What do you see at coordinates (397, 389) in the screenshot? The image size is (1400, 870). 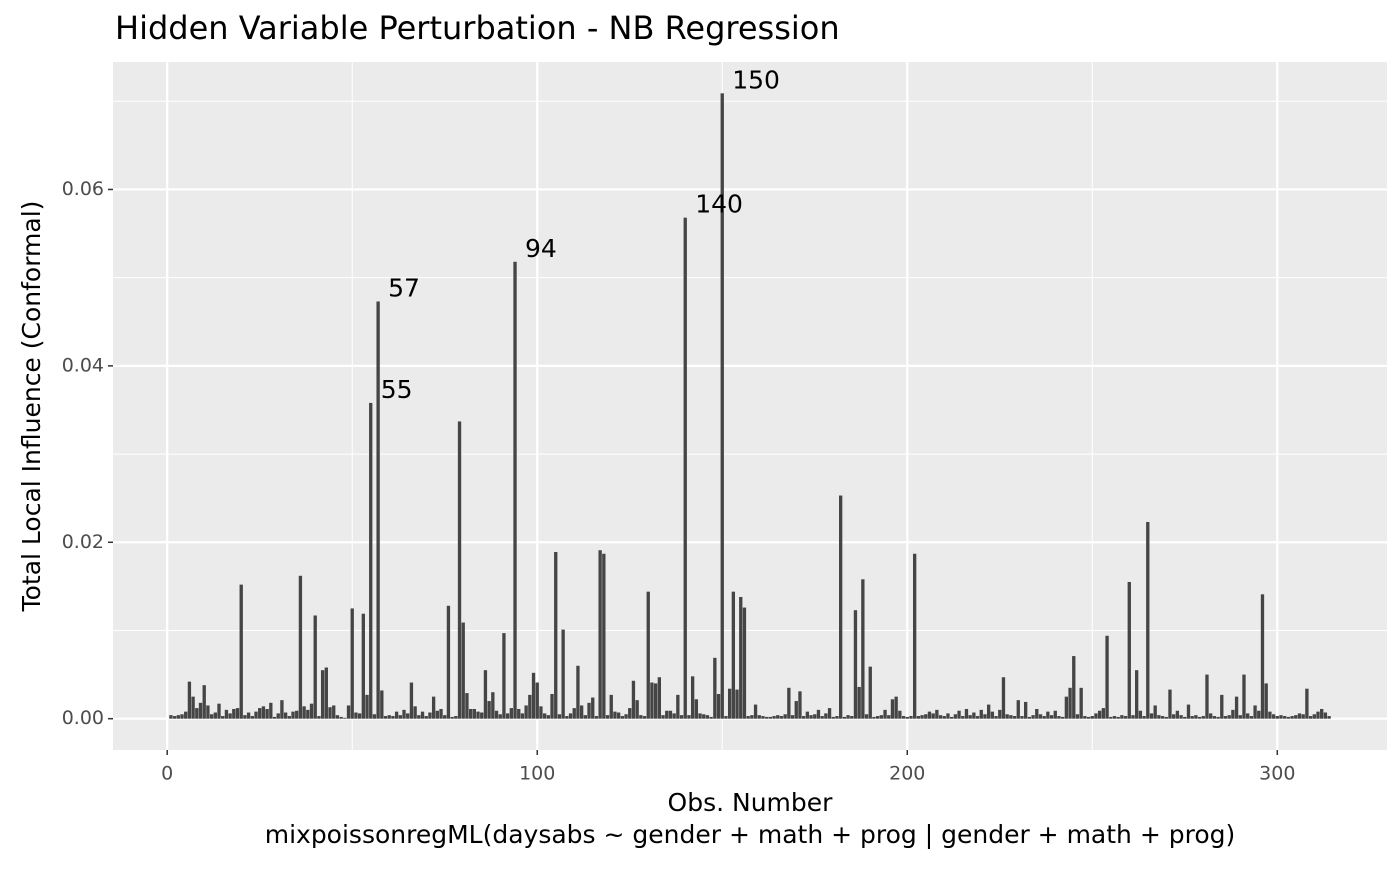 I see `annotation: 55` at bounding box center [397, 389].